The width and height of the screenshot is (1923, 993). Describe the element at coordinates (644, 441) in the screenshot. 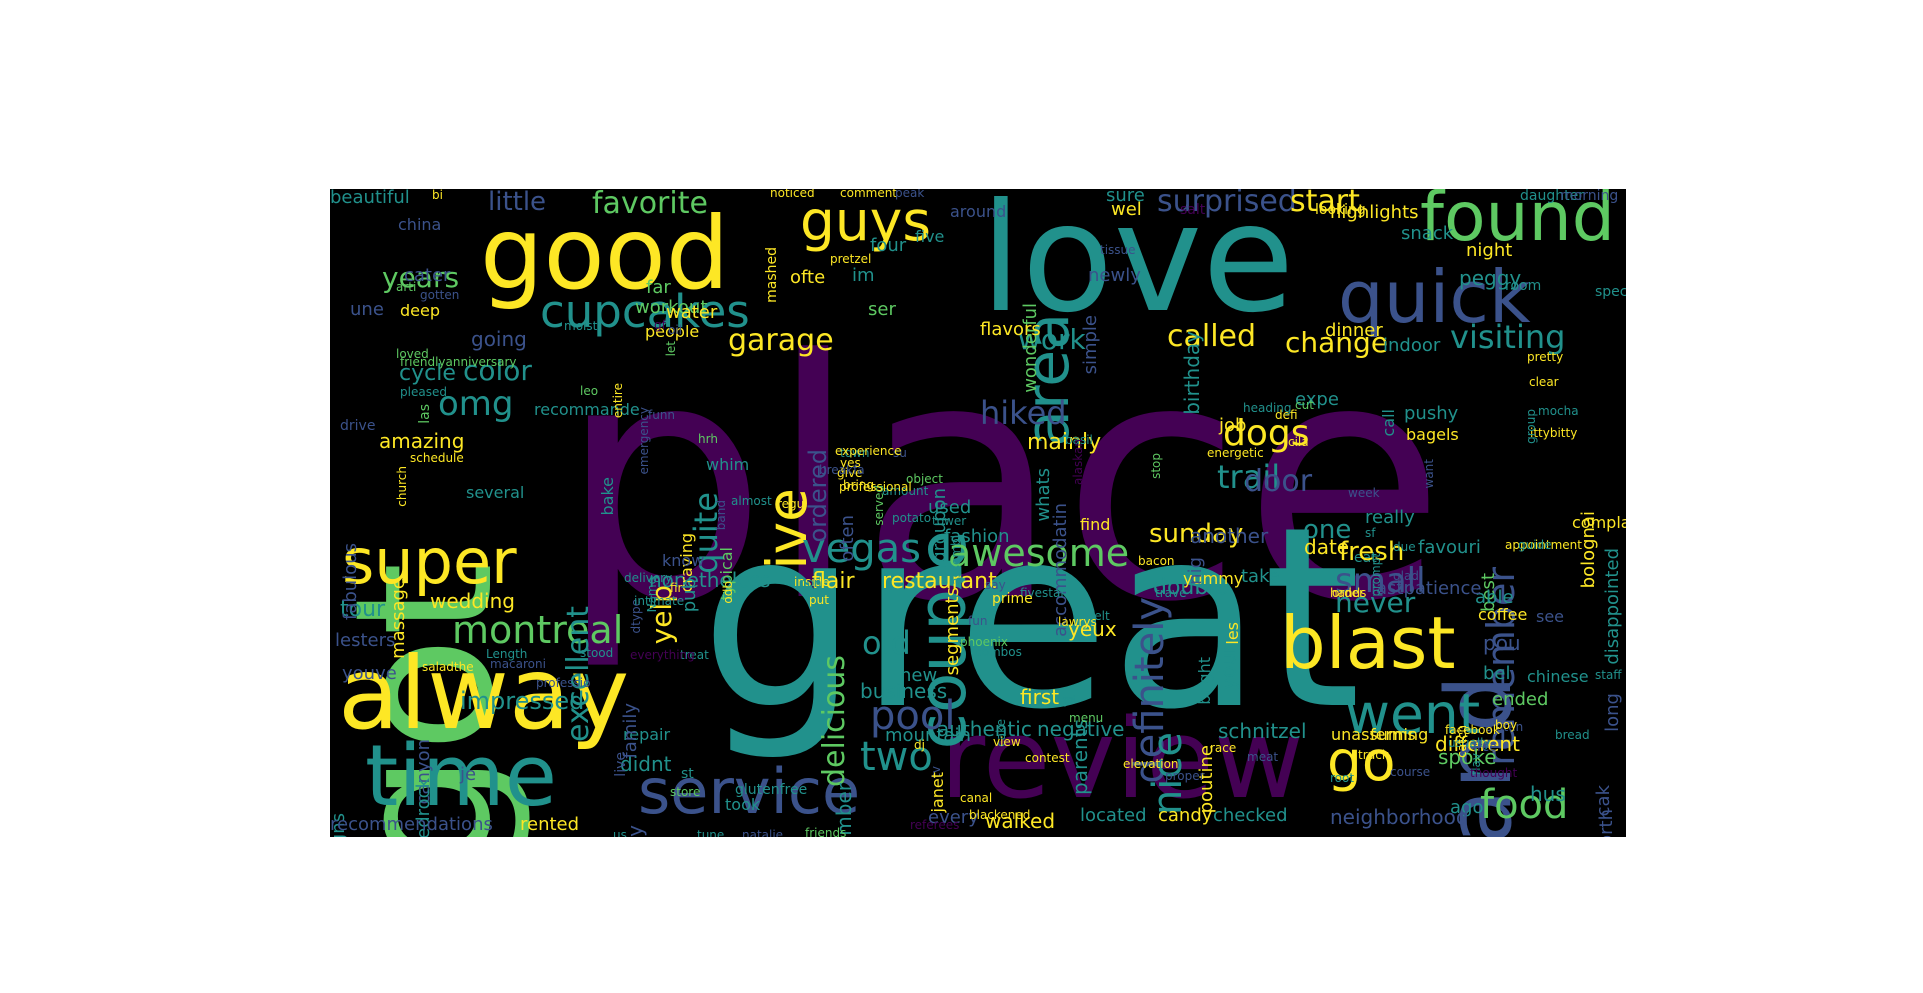

I see `word-emergency: emergency` at that location.